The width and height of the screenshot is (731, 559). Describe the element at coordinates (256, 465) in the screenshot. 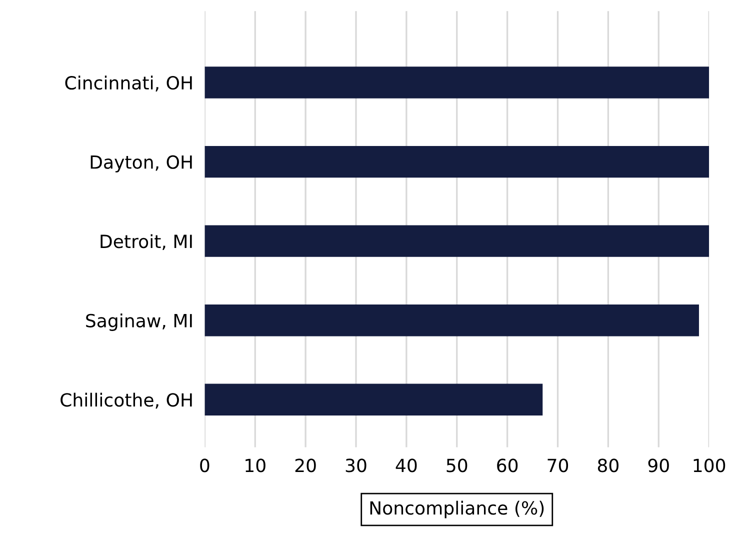

I see `x-tick-label: 10` at that location.